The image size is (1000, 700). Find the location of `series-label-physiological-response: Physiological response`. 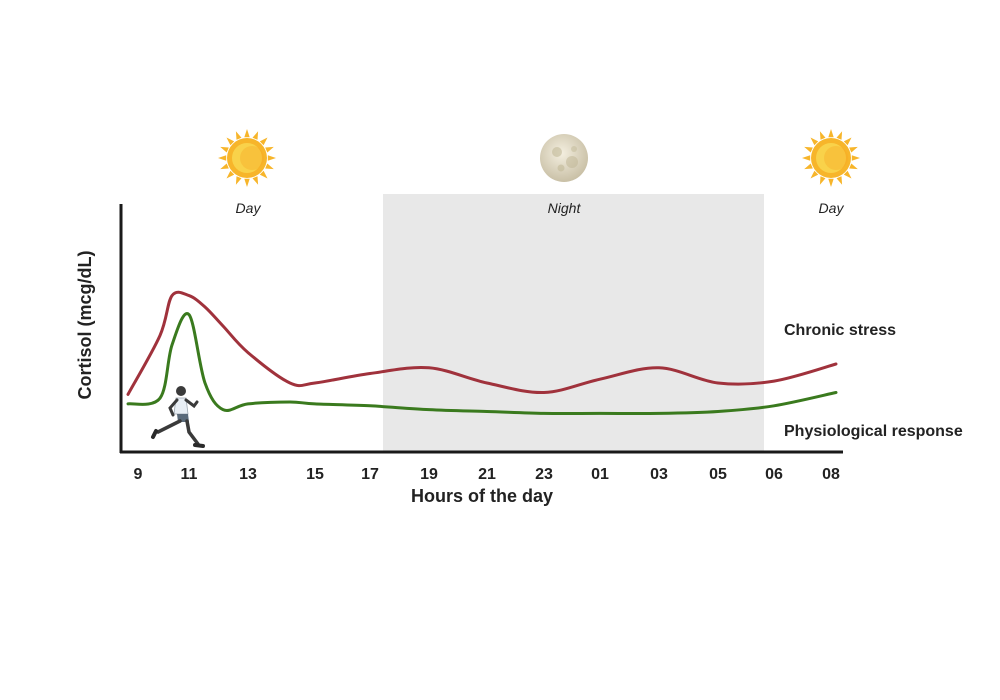

series-label-physiological-response: Physiological response is located at coordinates (873, 431).